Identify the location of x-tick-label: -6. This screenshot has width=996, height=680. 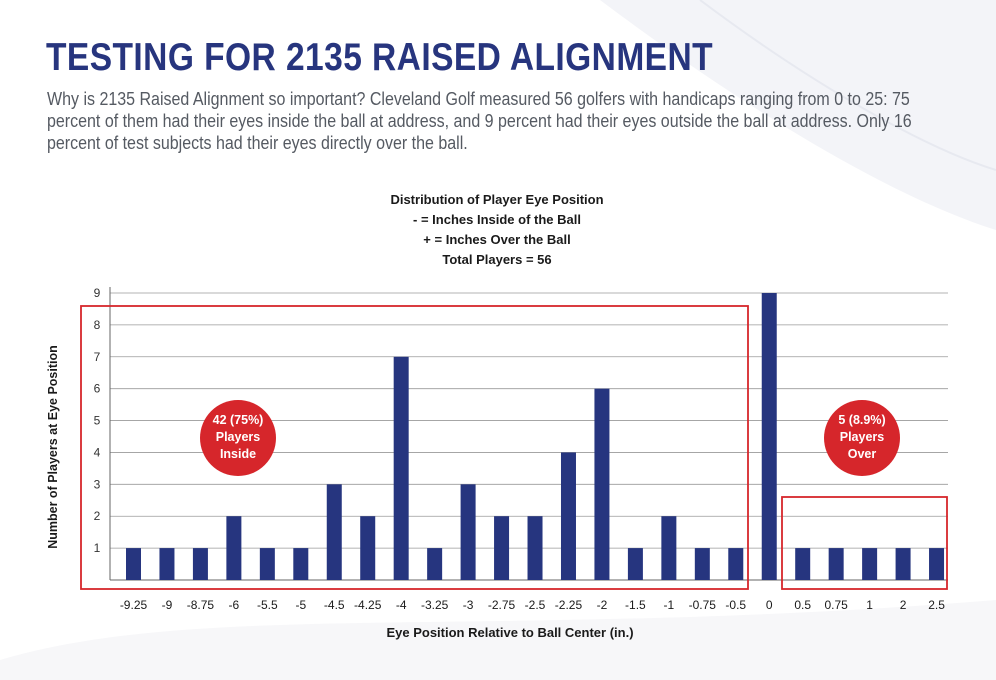
(234, 605).